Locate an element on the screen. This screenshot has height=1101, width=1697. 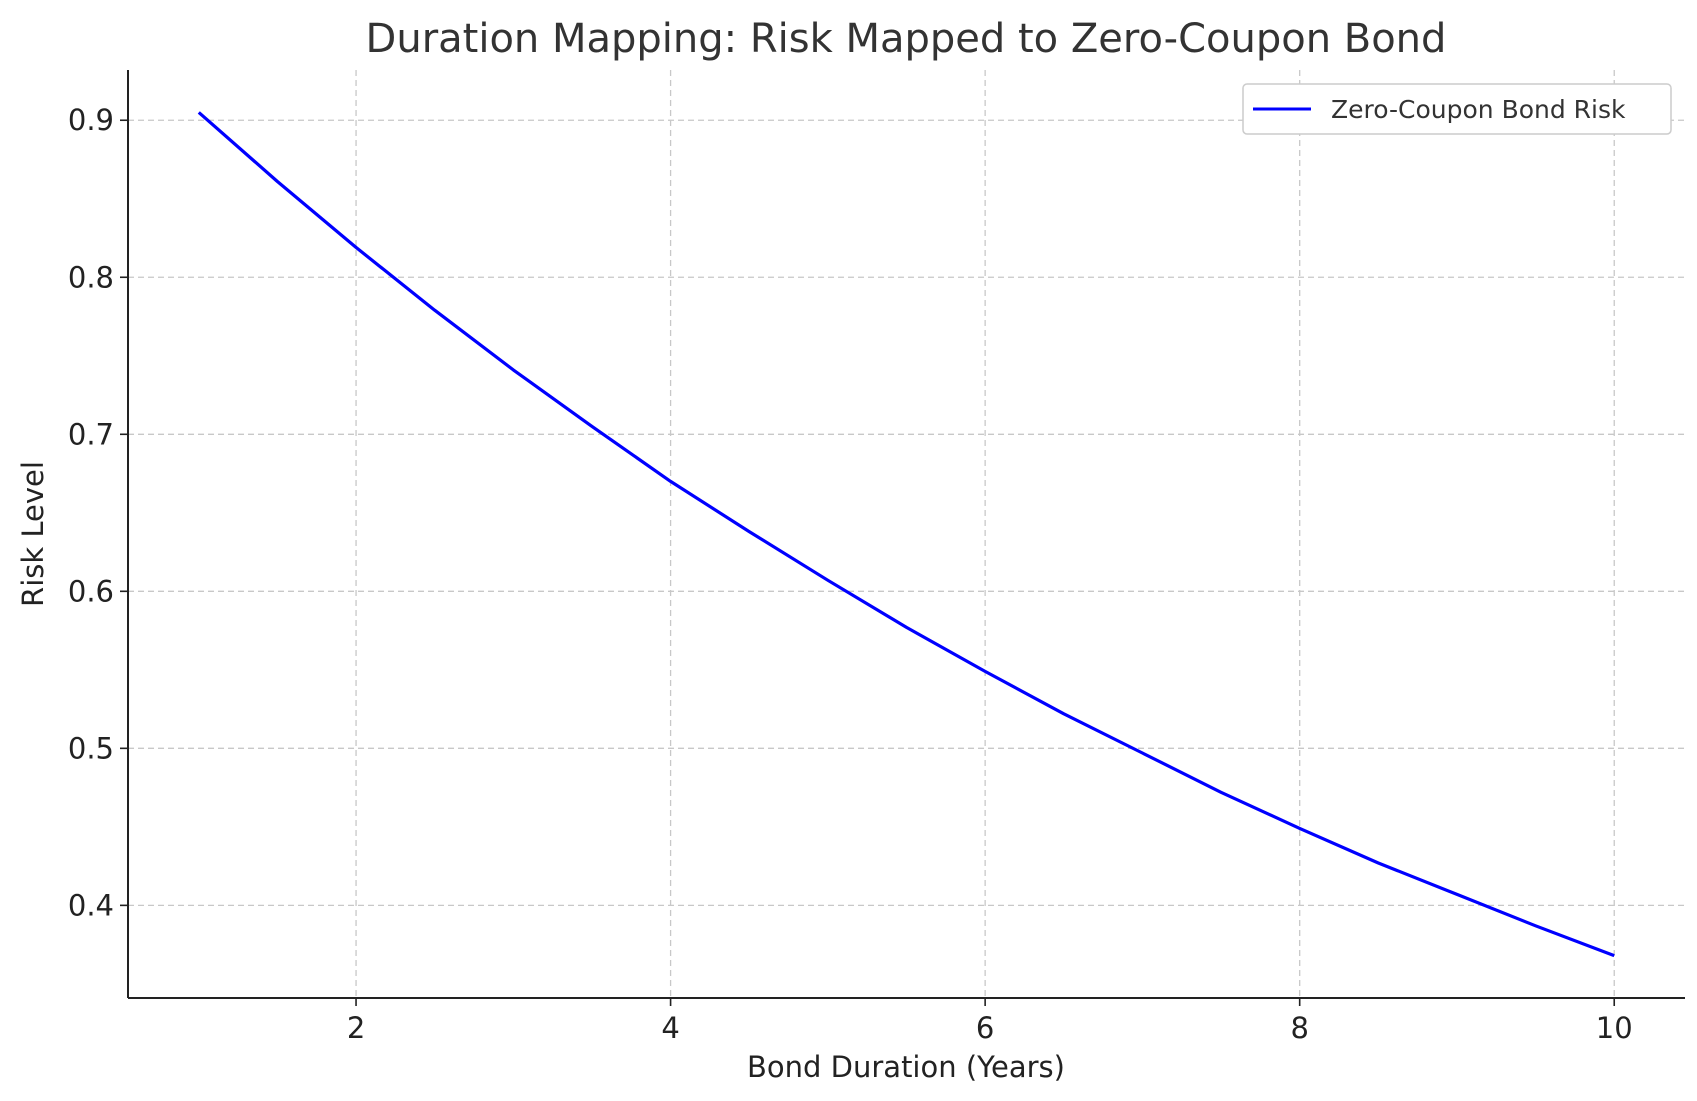
legend-box is located at coordinates (1457, 109).